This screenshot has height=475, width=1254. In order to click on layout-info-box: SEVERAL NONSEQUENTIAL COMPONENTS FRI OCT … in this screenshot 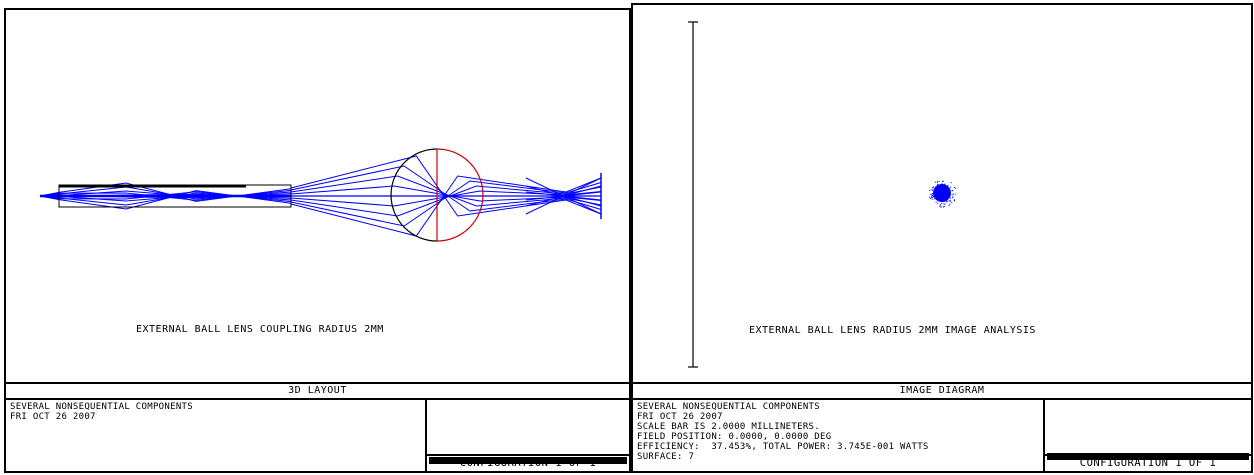, I will do `click(317, 435)`.